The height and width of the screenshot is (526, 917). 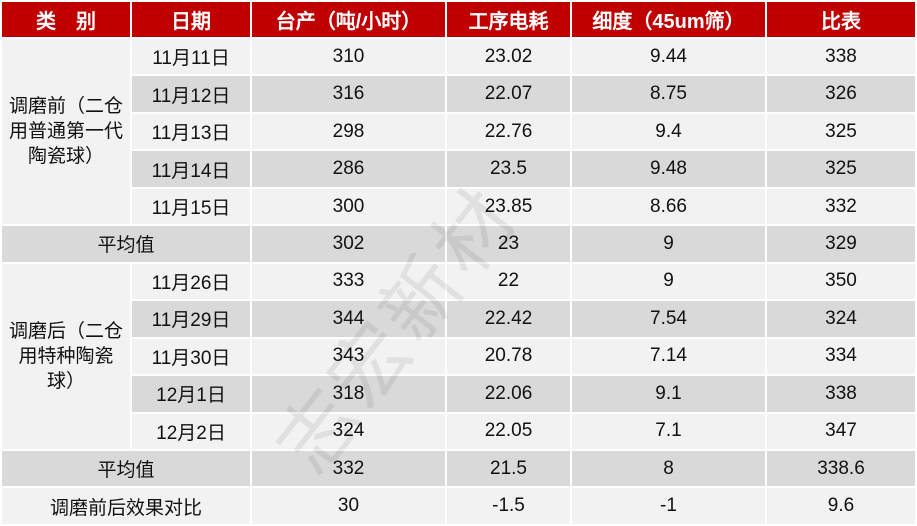 I want to click on table-row: 平均值 302 23 9 329, so click(x=458, y=244).